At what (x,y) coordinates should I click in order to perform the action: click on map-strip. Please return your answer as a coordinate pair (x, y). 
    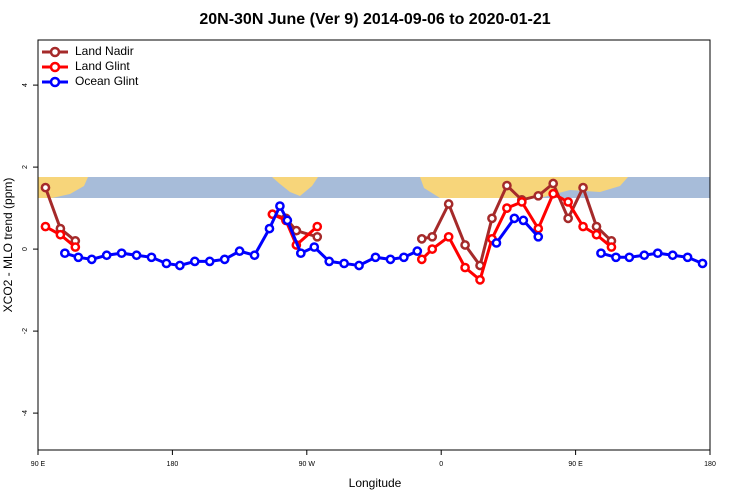
    Looking at the image, I should click on (374, 187).